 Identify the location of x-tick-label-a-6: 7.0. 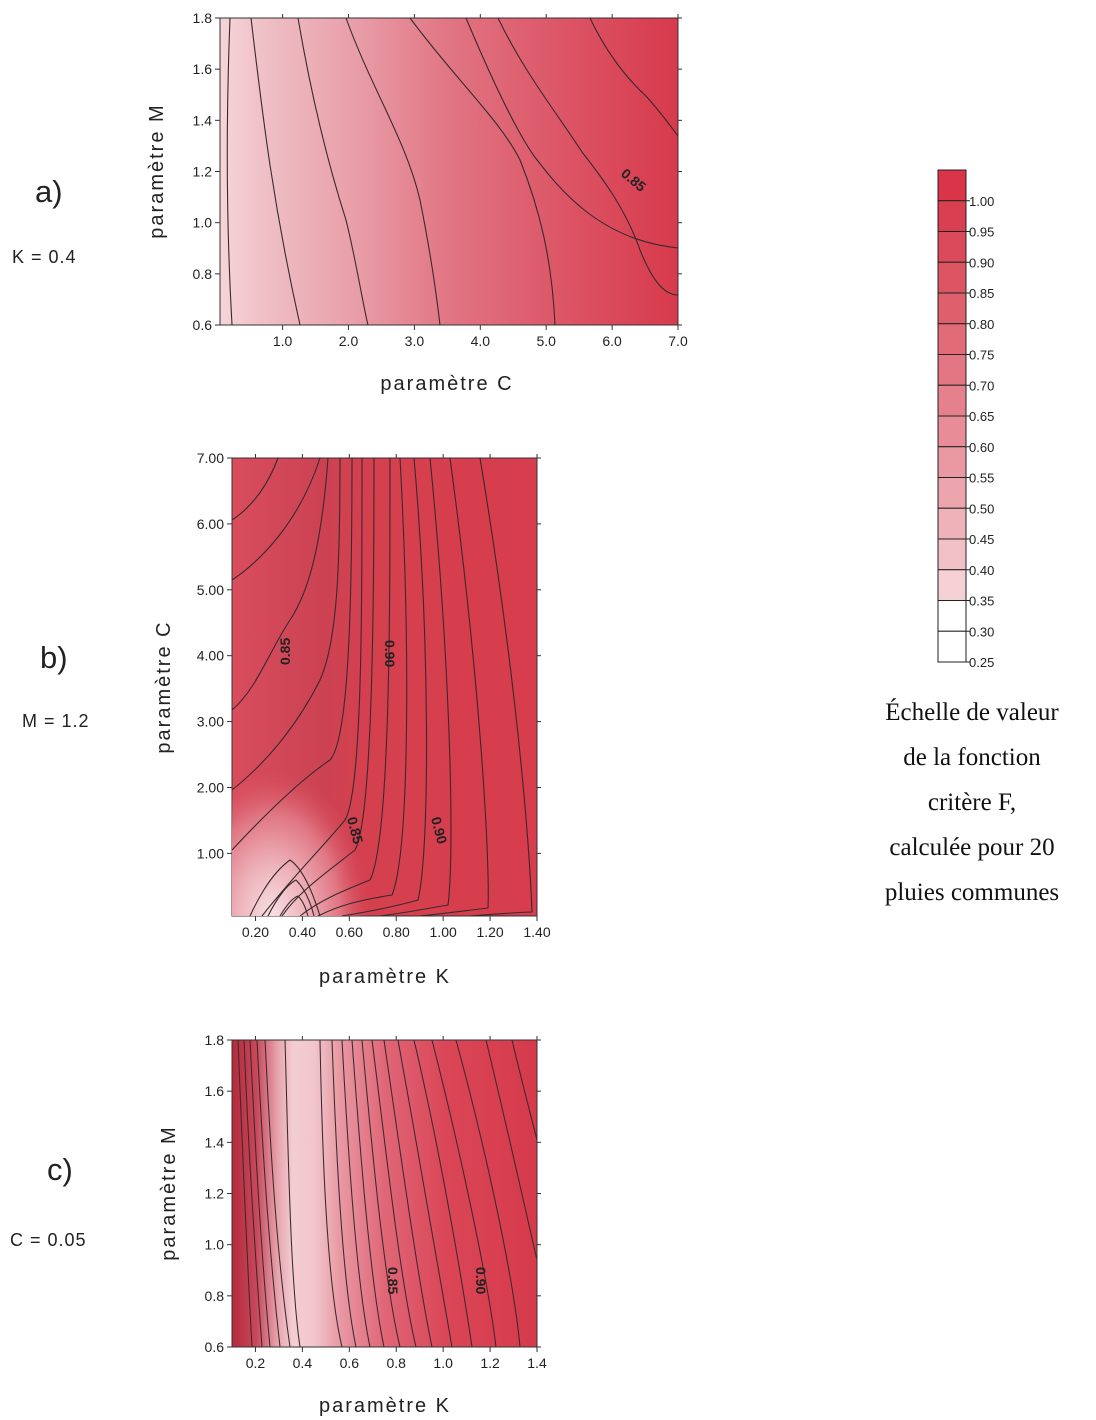
(678, 341).